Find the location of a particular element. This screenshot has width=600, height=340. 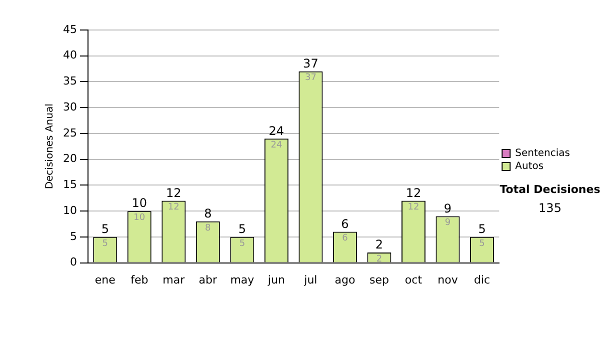

text: 135 is located at coordinates (550, 208).